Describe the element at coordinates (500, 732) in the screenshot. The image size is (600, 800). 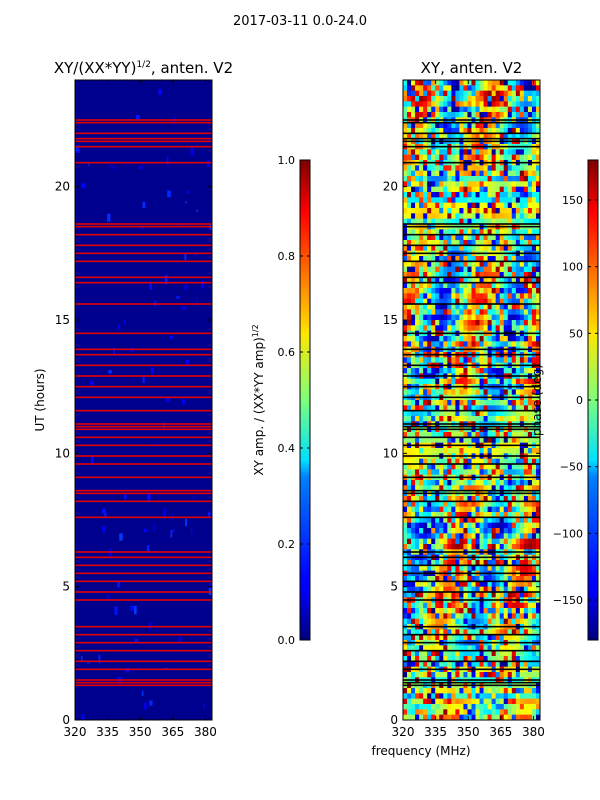
I see `x-tick-label: 365` at that location.